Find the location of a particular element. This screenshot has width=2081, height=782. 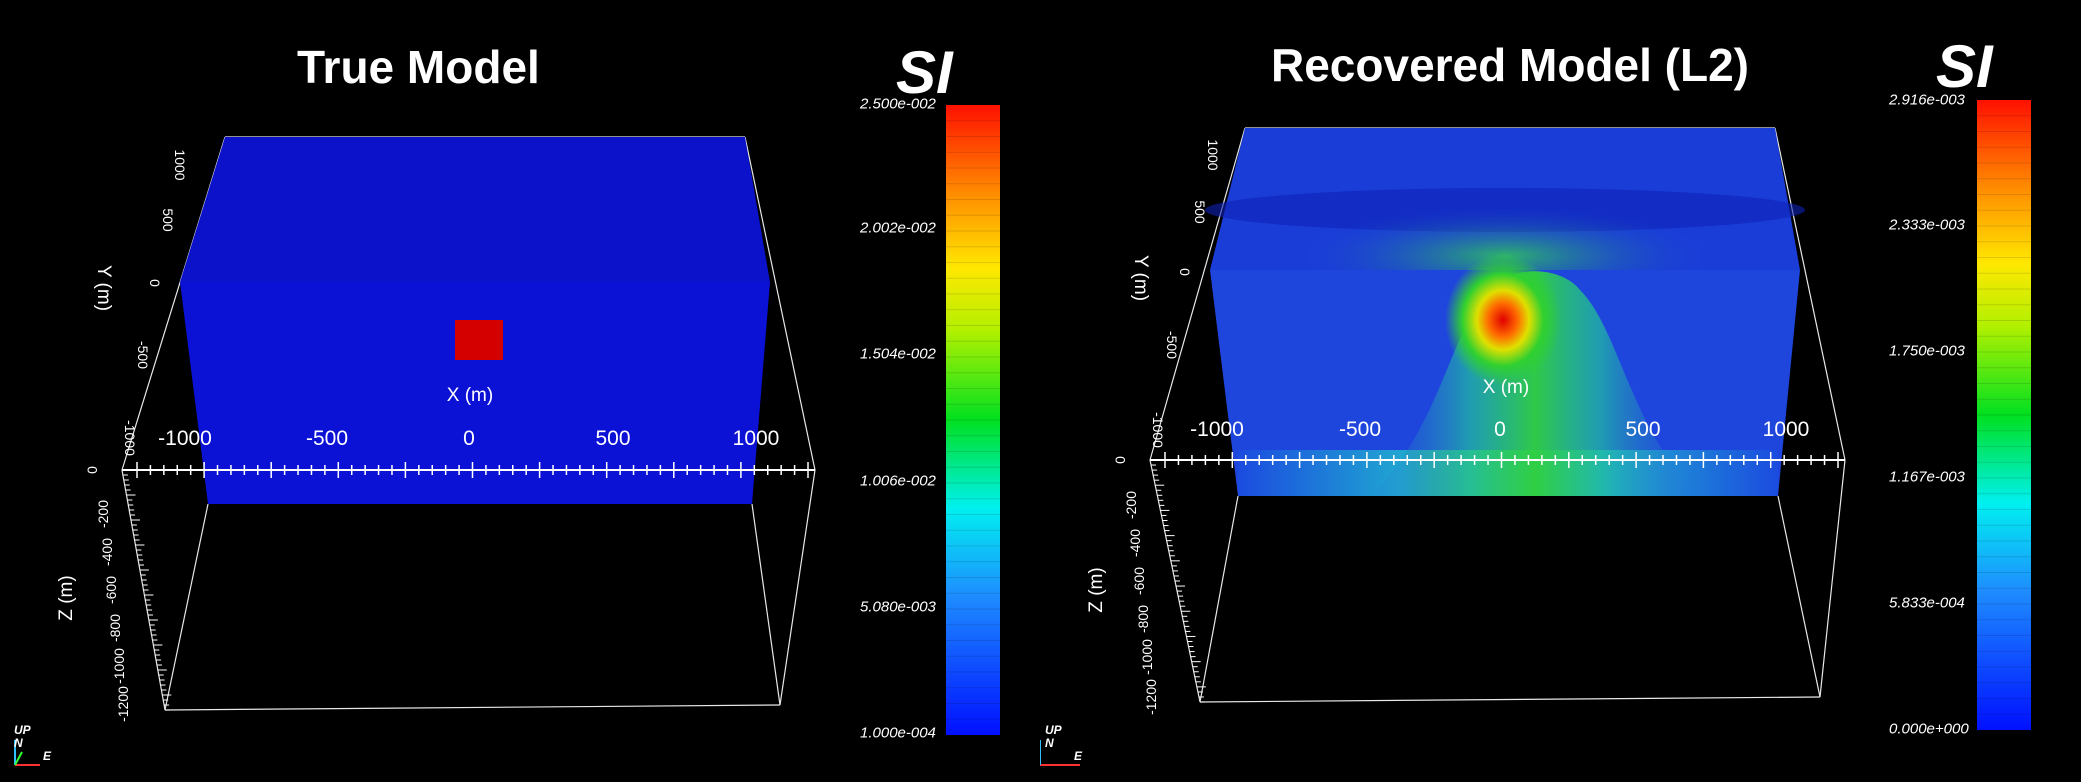

model-front-face is located at coordinates (475, 393).